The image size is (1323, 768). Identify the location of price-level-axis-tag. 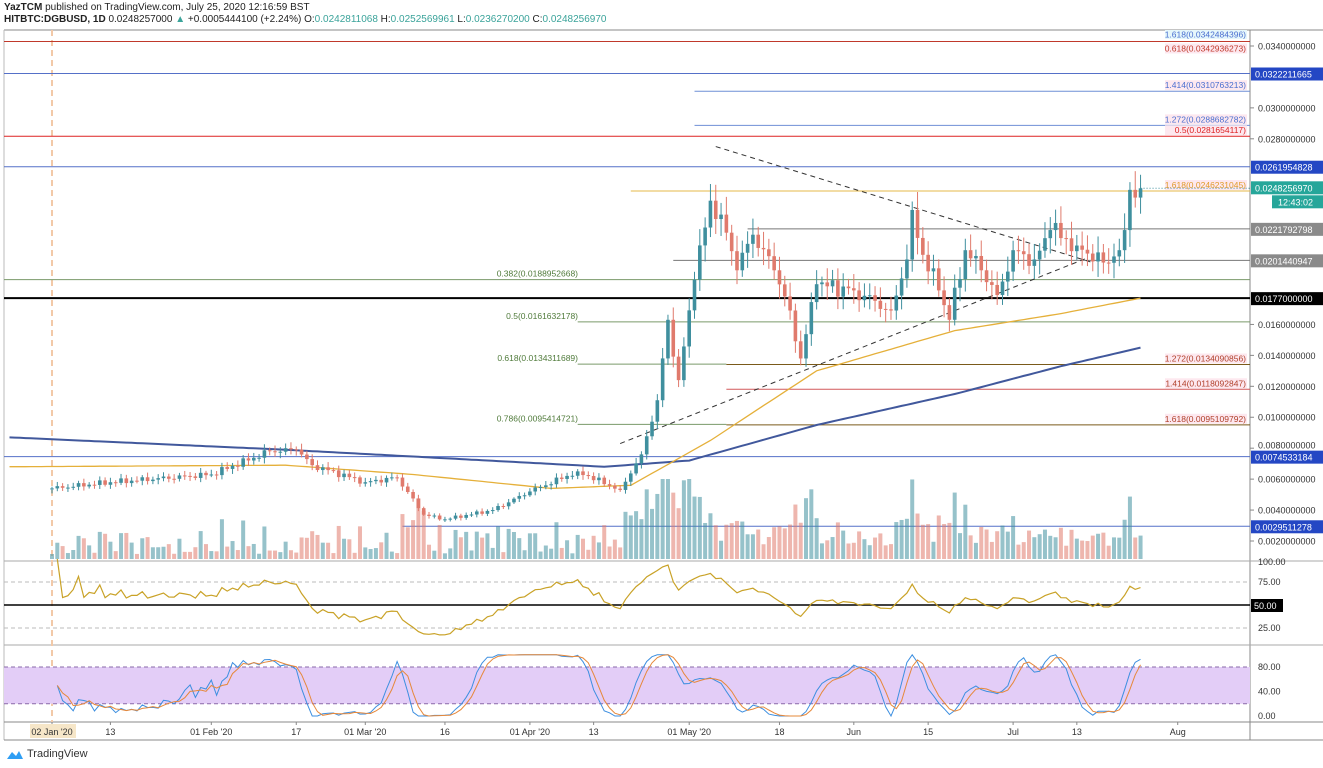
(1287, 527).